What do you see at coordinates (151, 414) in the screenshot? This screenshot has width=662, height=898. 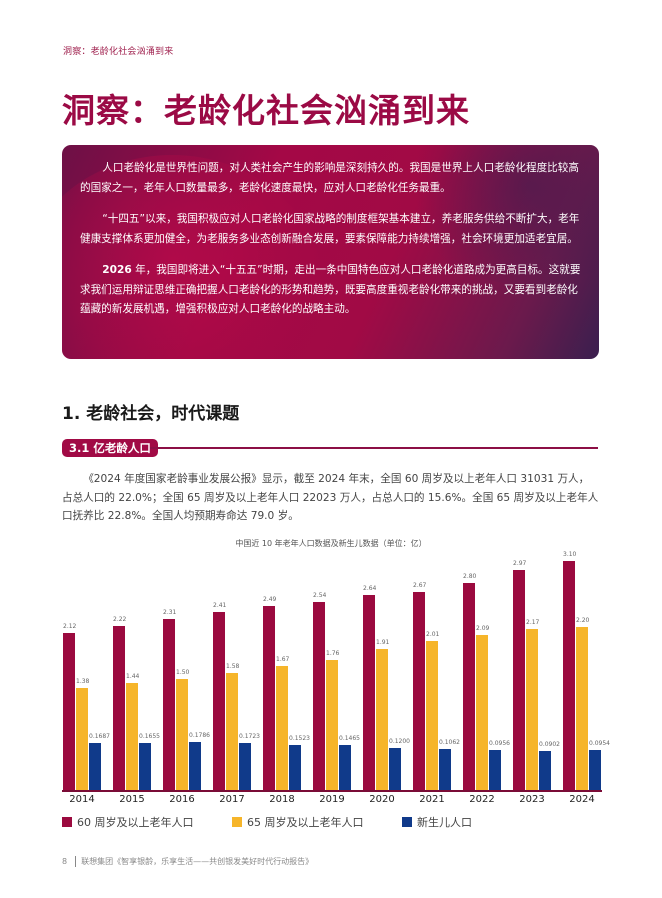 I see `section-title: 1. 老龄社会，时代课题` at bounding box center [151, 414].